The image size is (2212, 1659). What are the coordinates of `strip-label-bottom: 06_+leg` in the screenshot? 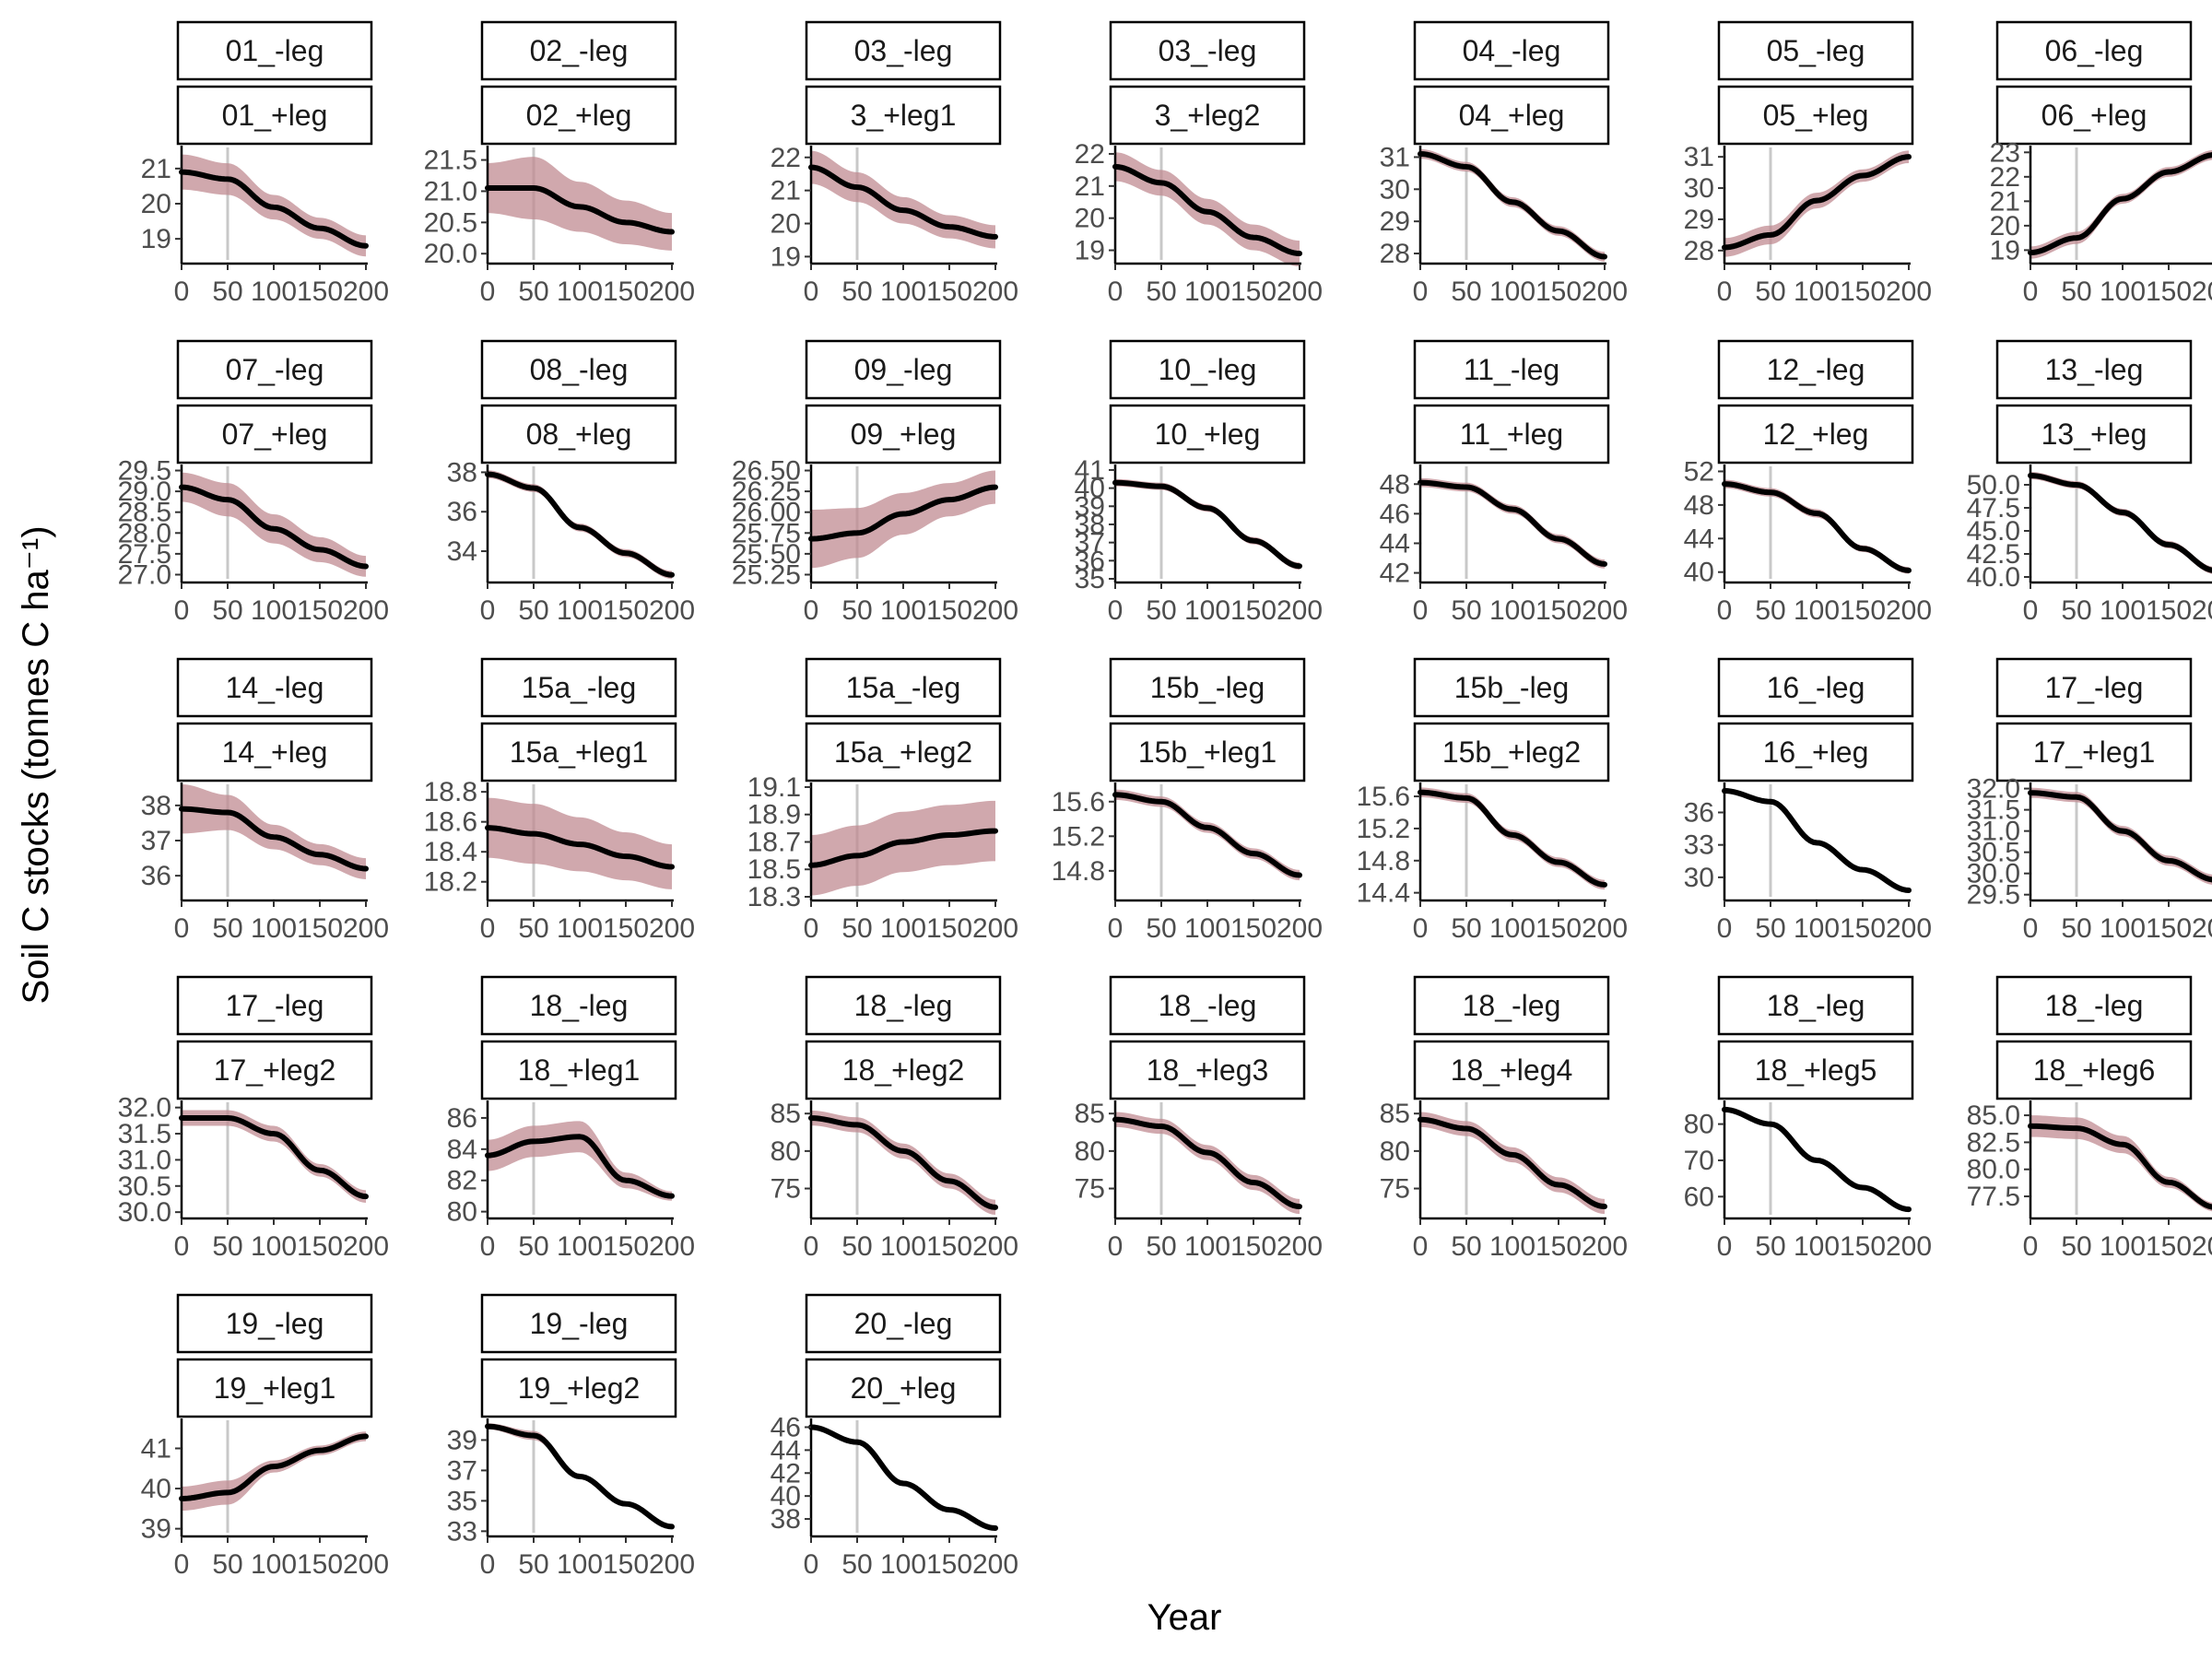 It's located at (2094, 115).